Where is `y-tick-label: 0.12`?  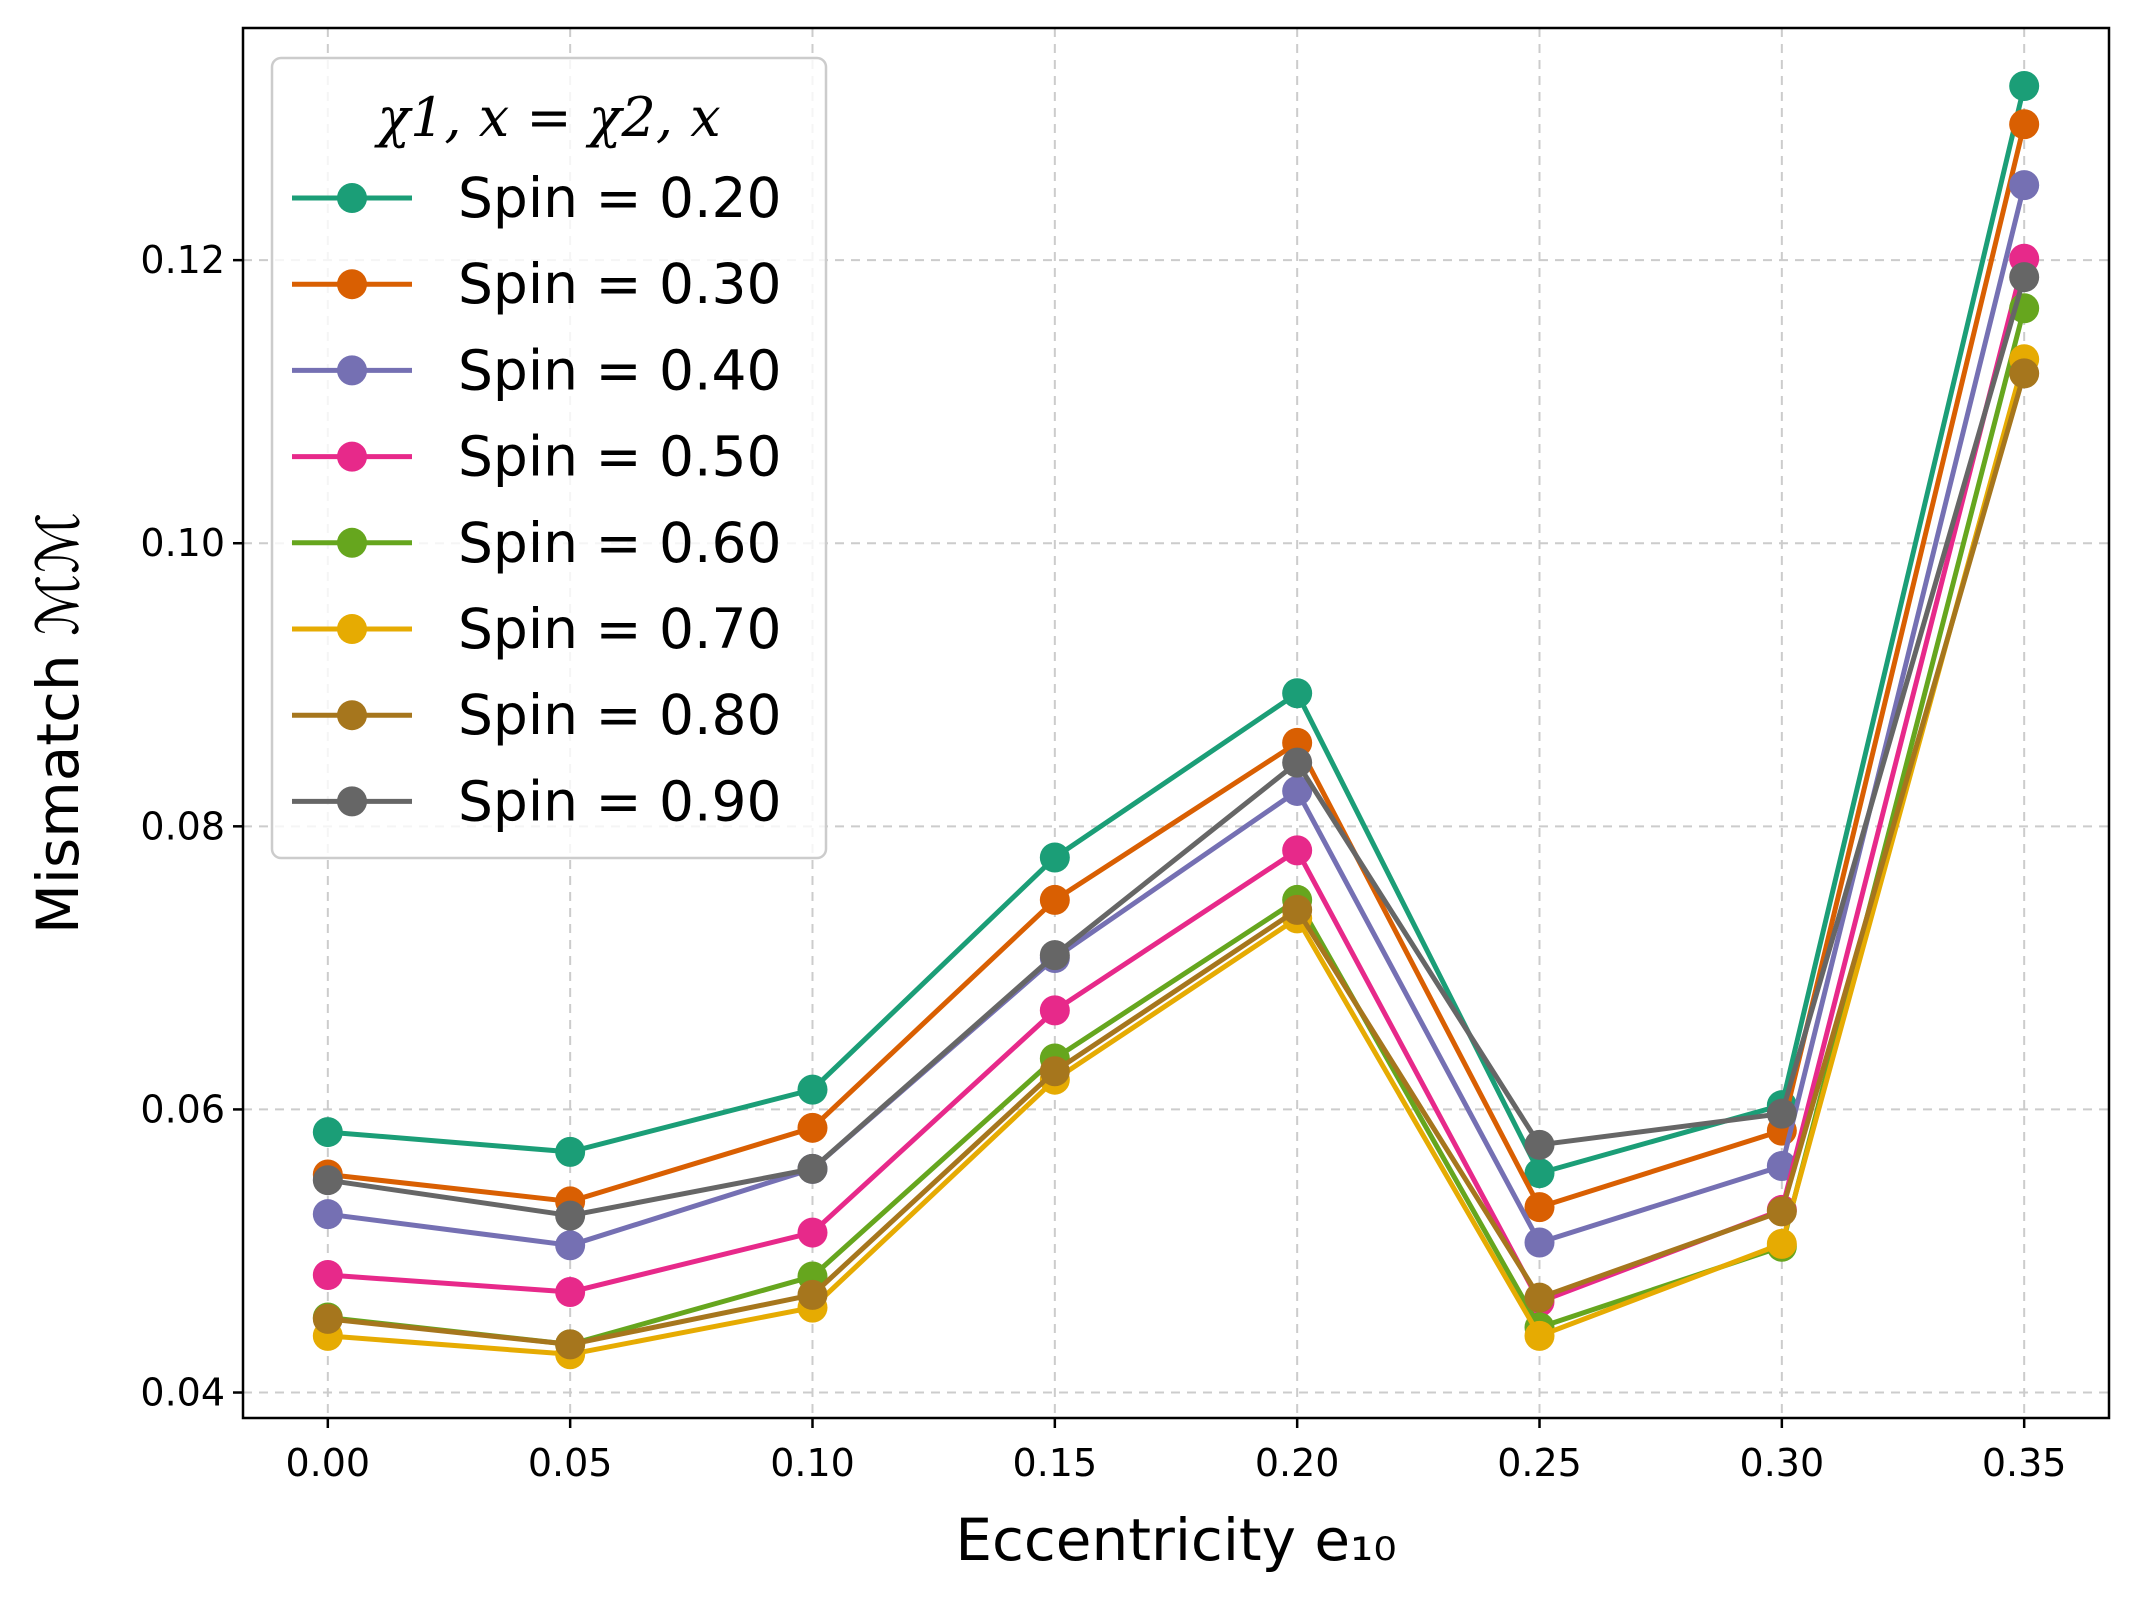 y-tick-label: 0.12 is located at coordinates (182, 260).